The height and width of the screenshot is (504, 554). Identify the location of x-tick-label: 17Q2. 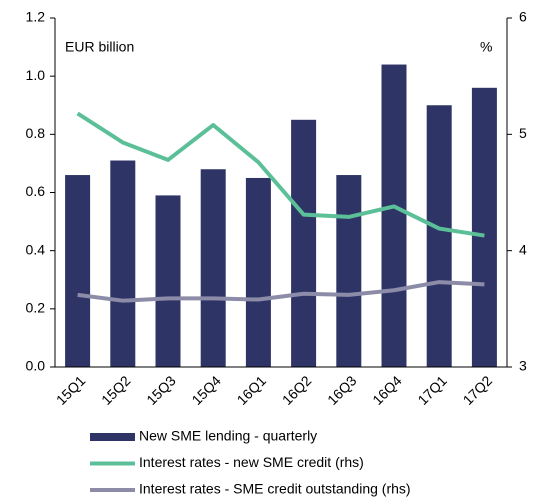
(478, 390).